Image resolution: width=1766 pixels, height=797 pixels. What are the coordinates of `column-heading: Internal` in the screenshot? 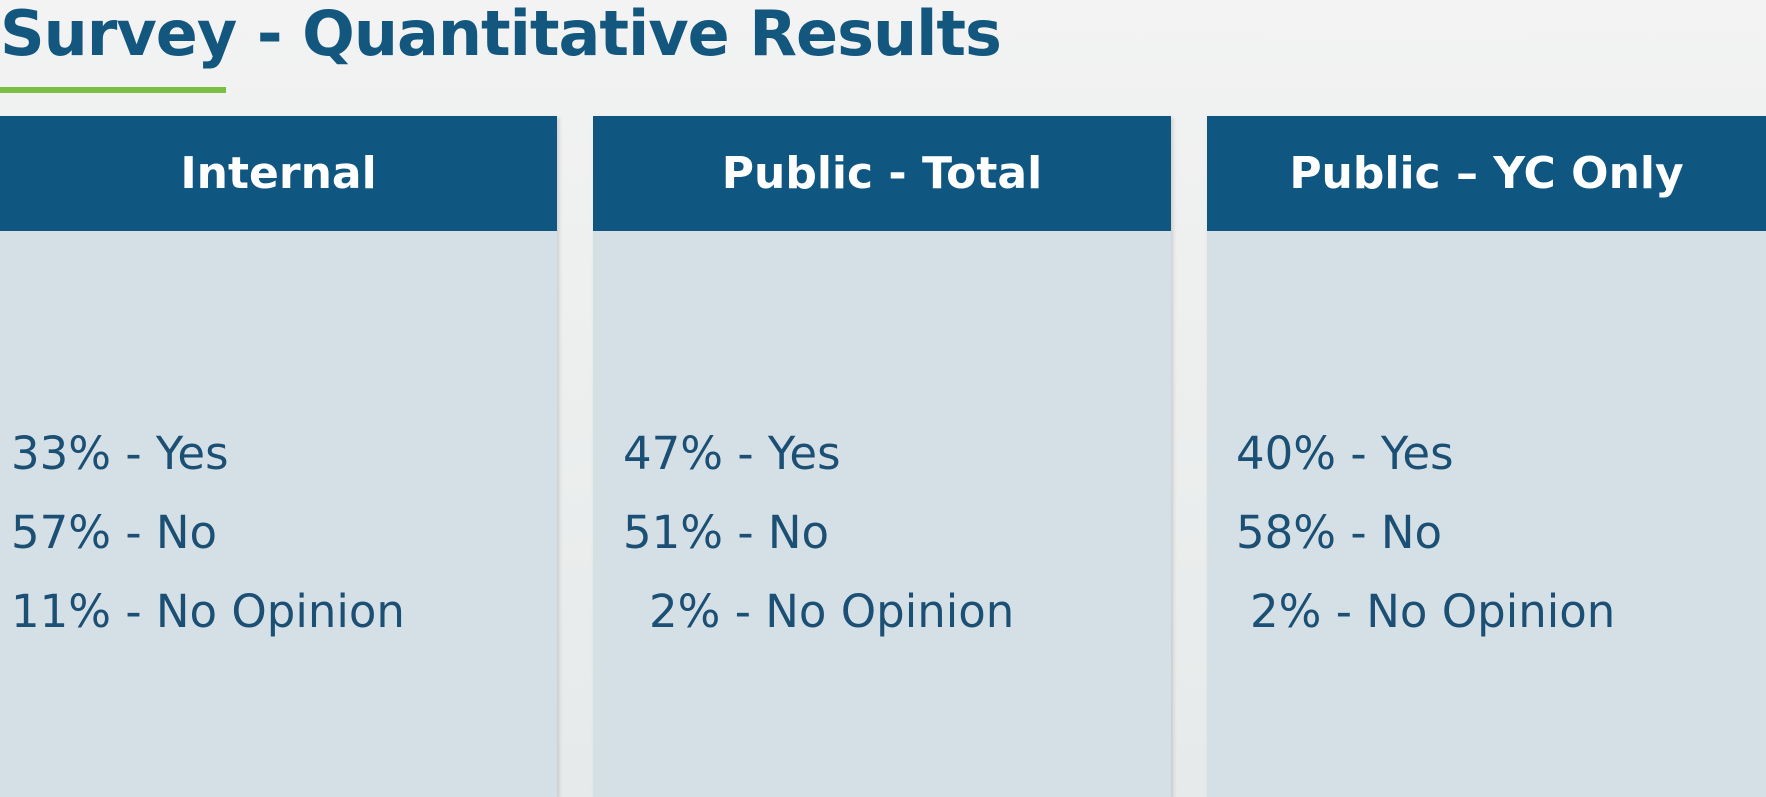 It's located at (278, 173).